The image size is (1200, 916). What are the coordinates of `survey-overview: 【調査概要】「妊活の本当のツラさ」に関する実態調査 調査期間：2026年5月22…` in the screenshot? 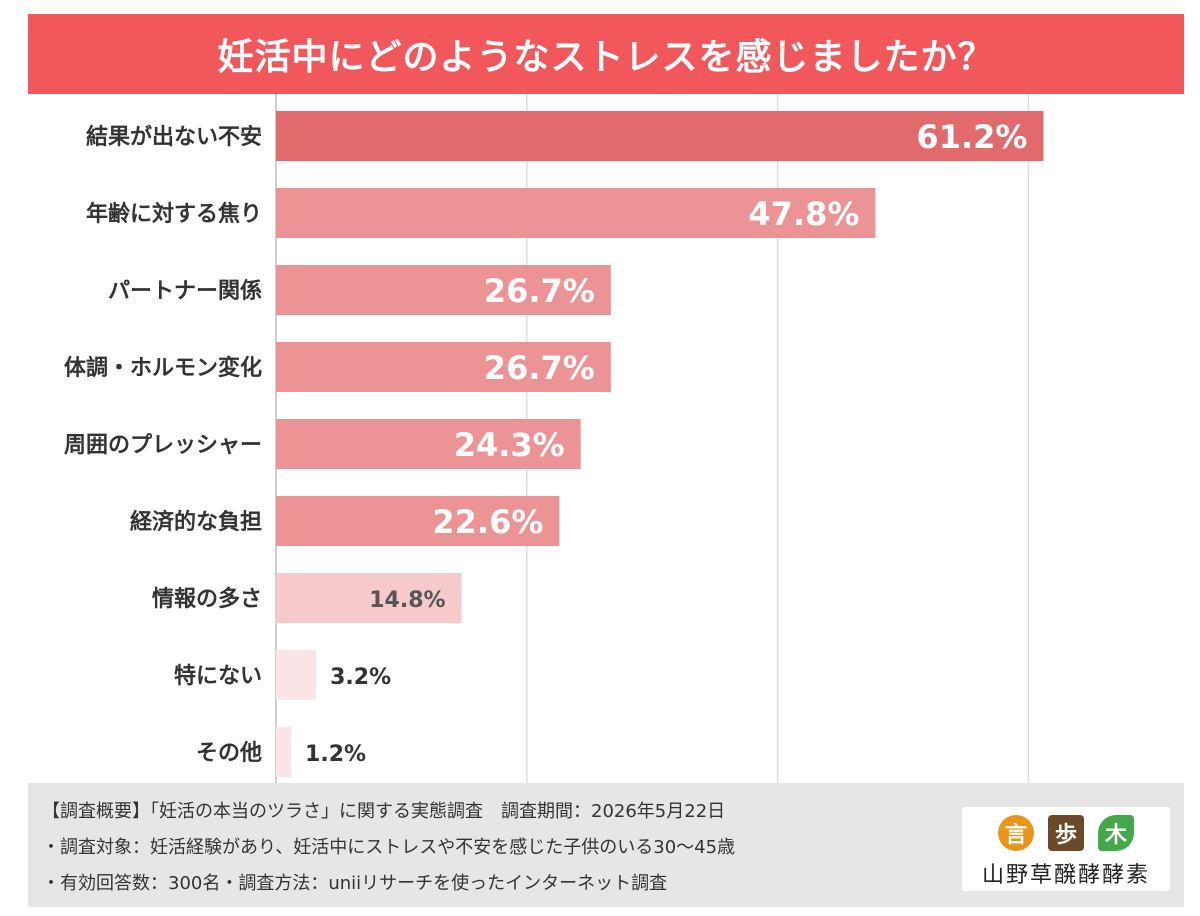 It's located at (384, 811).